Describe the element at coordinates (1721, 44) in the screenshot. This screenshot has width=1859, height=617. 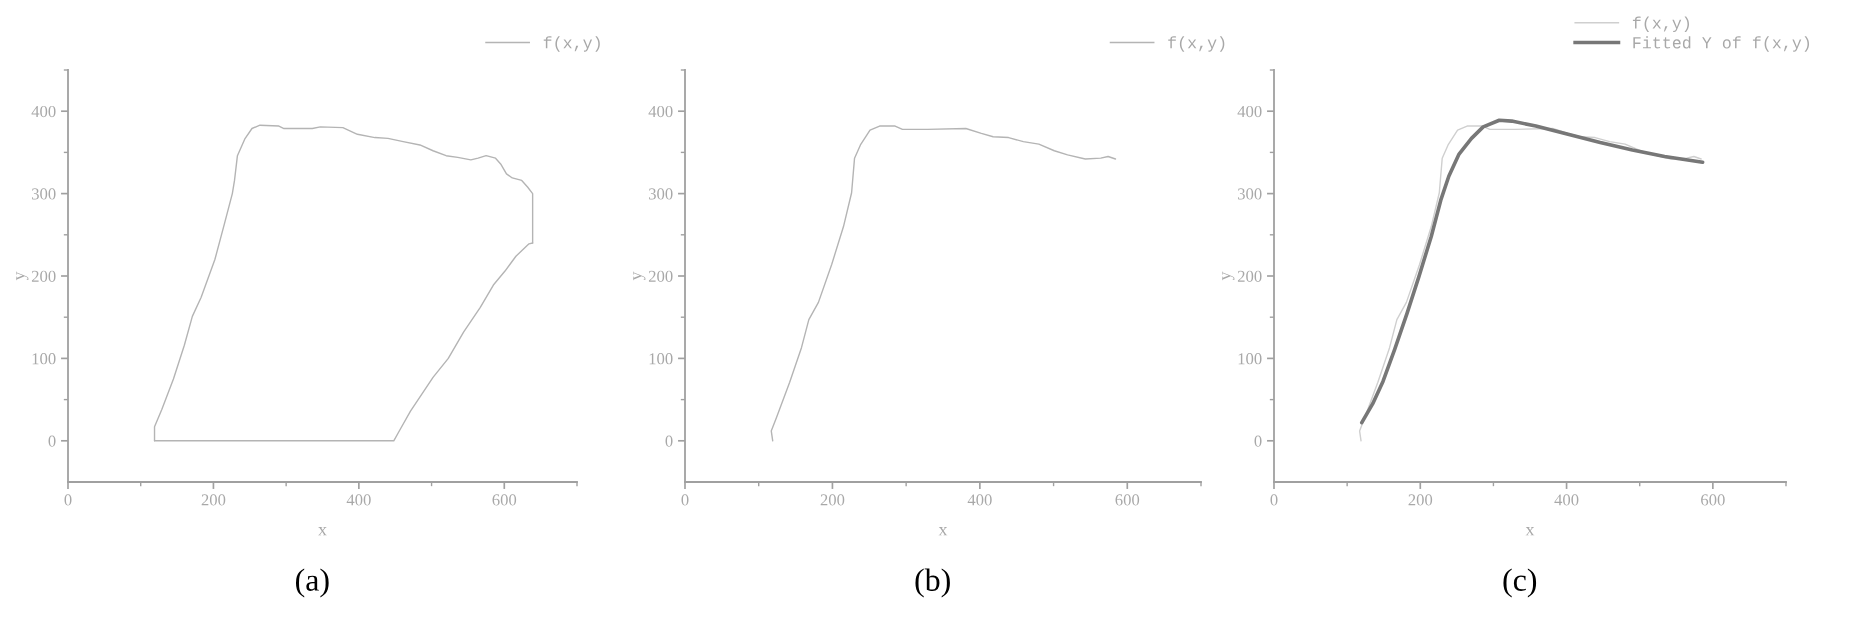
I see `legend-label: Fitted Y of f(x,y)` at that location.